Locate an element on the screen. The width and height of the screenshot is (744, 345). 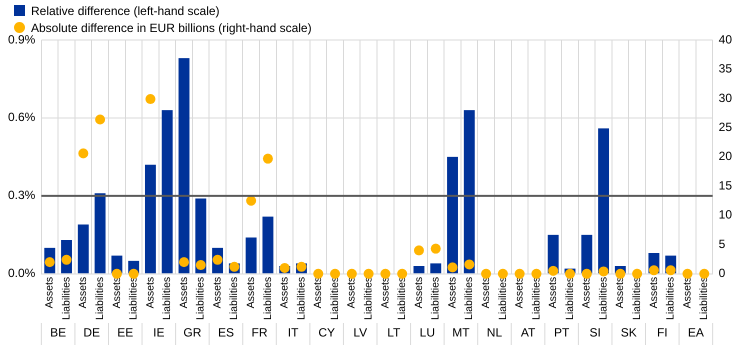
text: ES is located at coordinates (226, 332).